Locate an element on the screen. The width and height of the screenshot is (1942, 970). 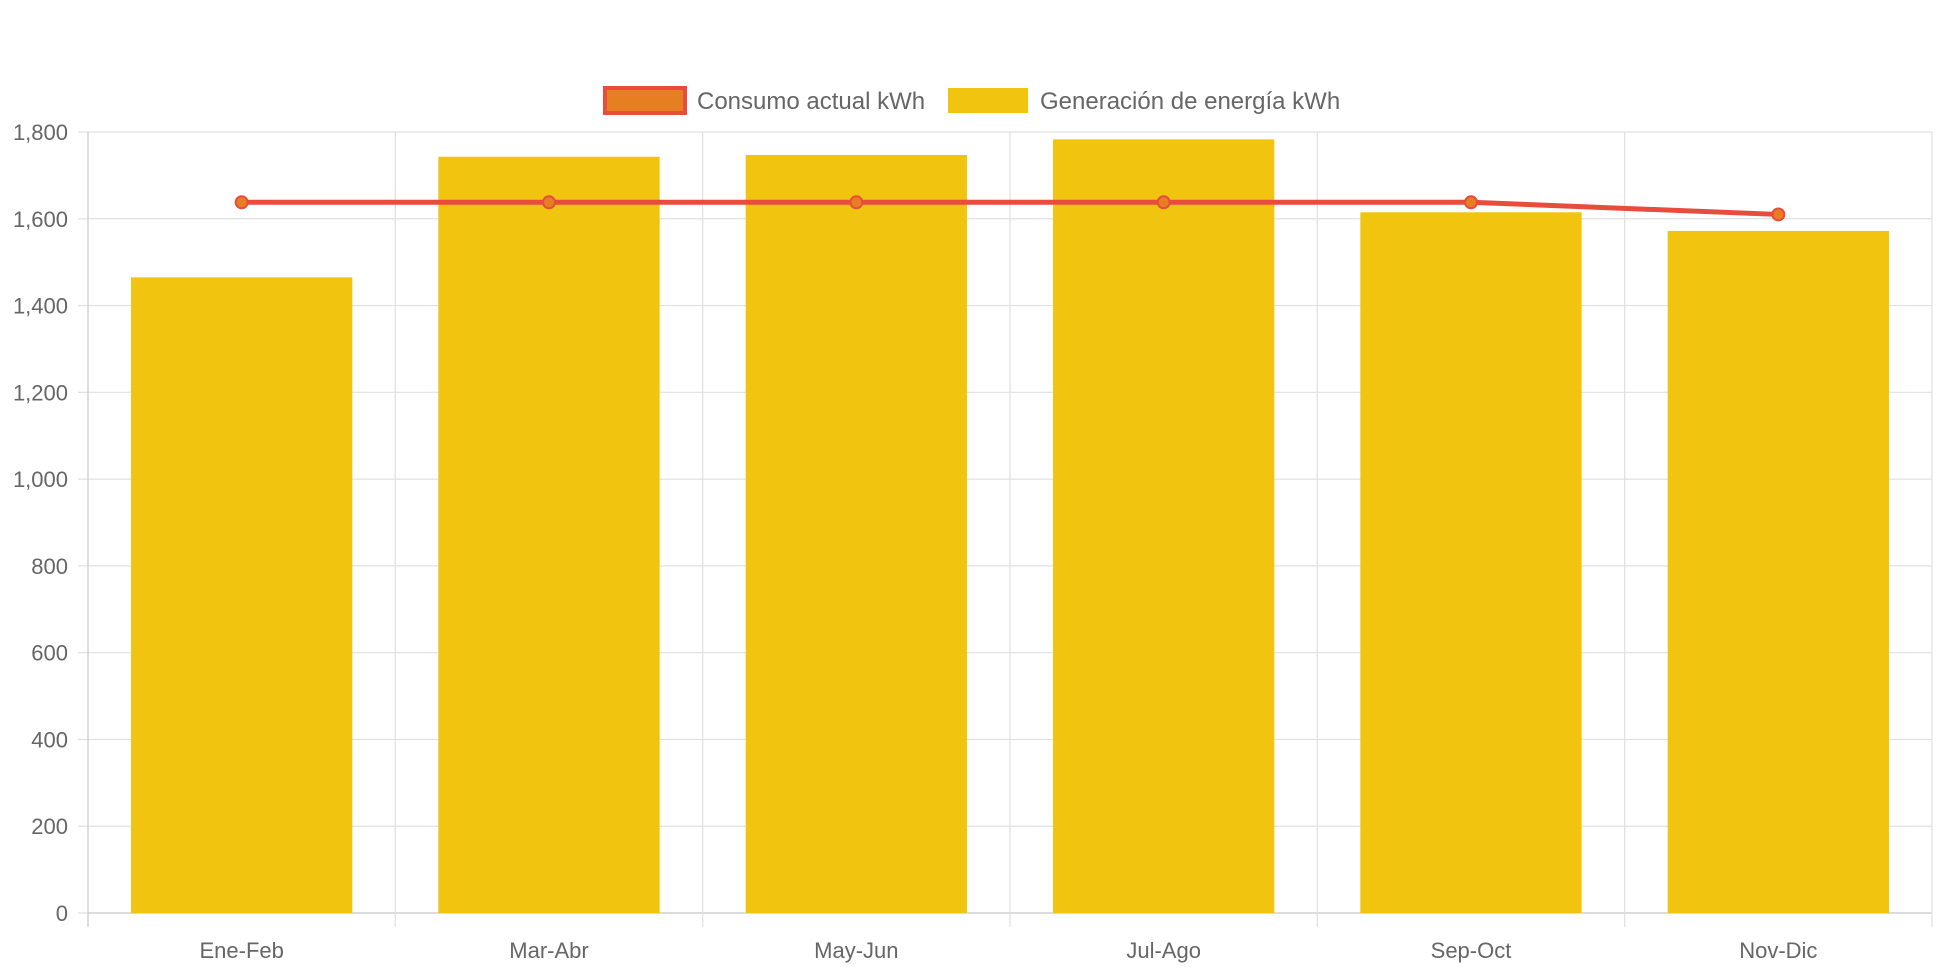
y-tick-label: 1,600 is located at coordinates (40, 219).